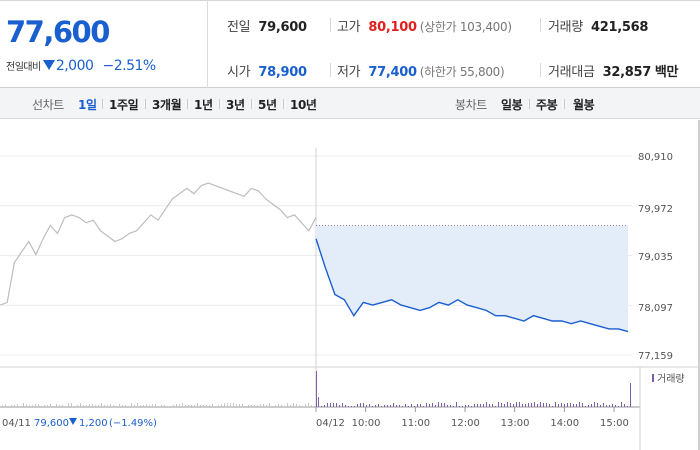  I want to click on candle-monthly-button: 월봉, so click(584, 105).